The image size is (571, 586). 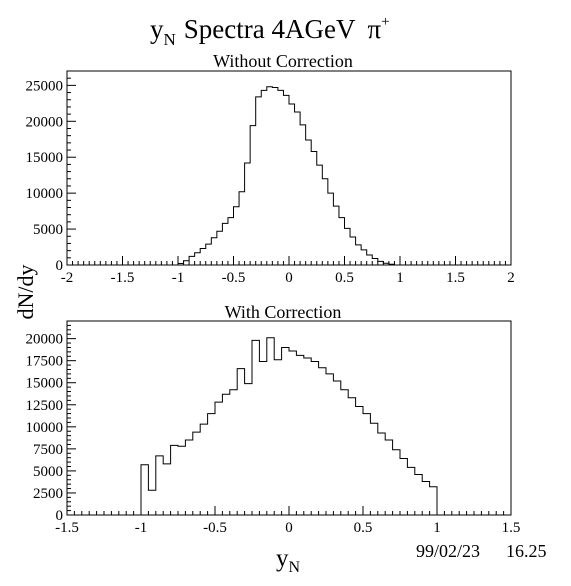 What do you see at coordinates (67, 278) in the screenshot?
I see `x-tick-label-top: -2` at bounding box center [67, 278].